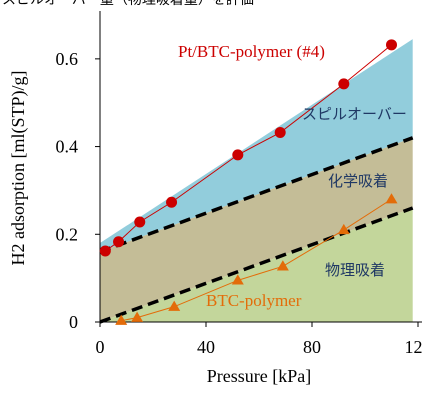  What do you see at coordinates (414, 347) in the screenshot?
I see `x-tick-label: 120` at bounding box center [414, 347].